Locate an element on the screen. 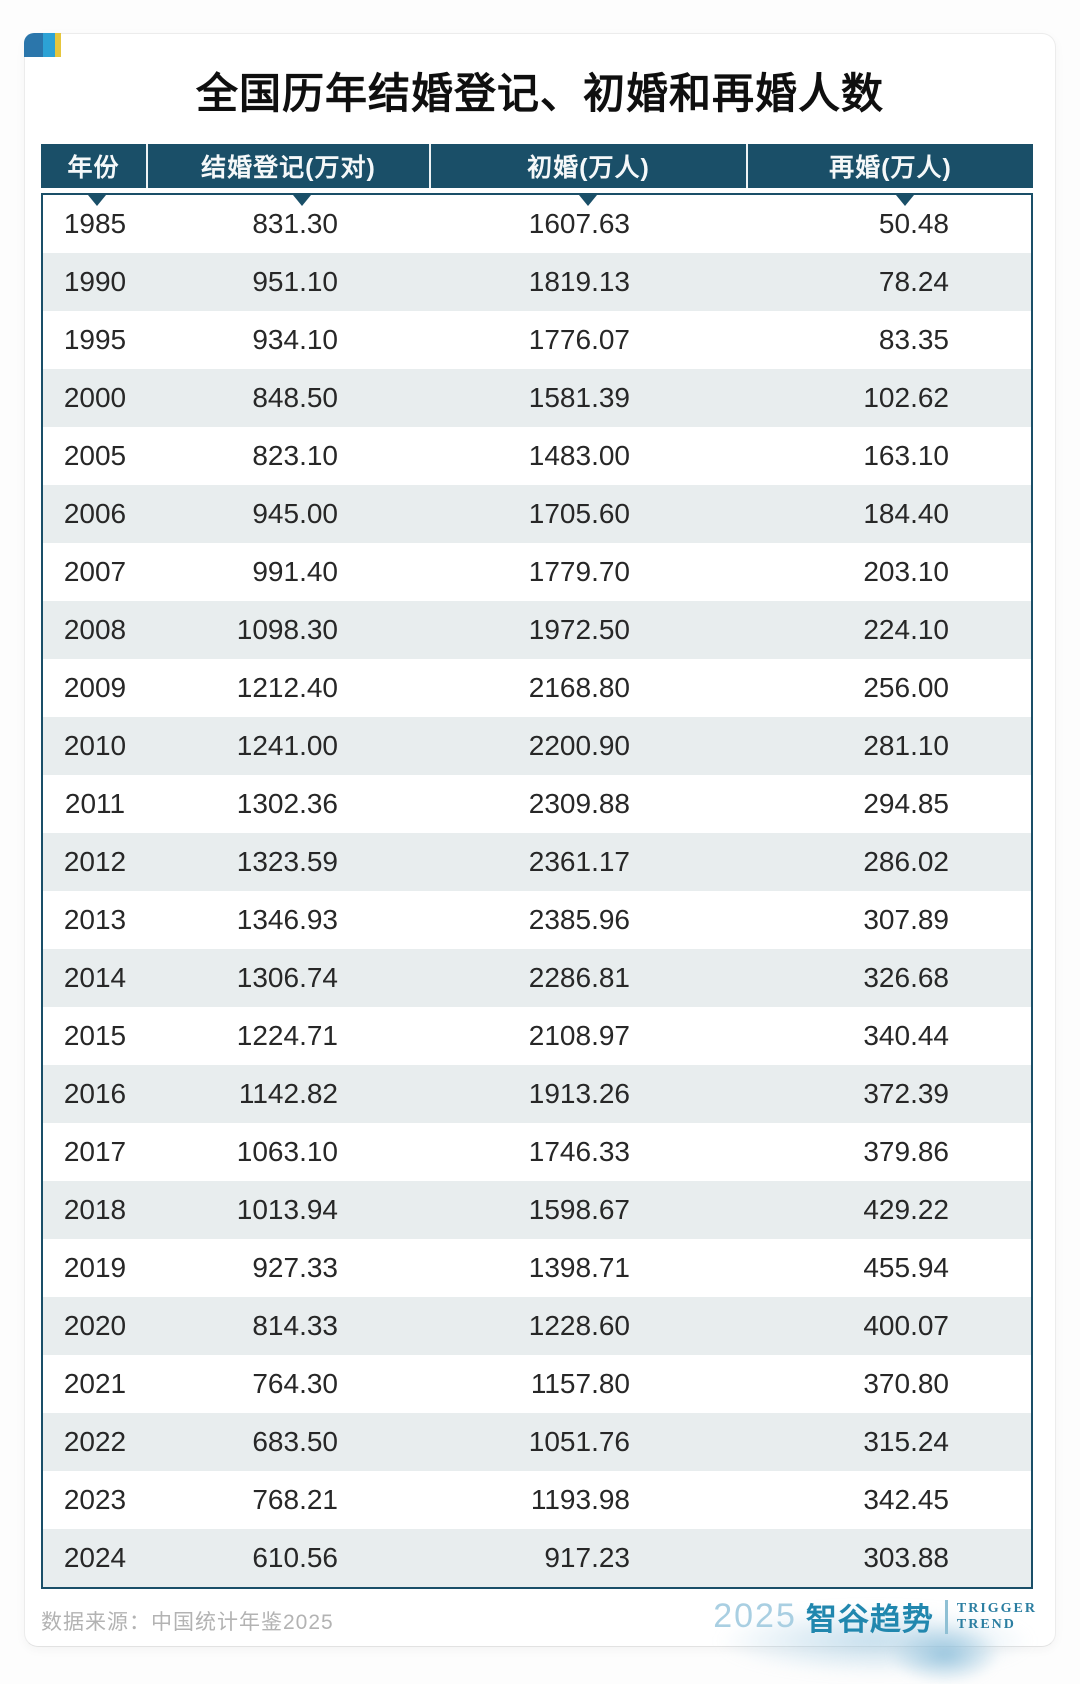 Image resolution: width=1080 pixels, height=1684 pixels. table-row: 2010 1241.00 2200.90 281.10 is located at coordinates (537, 746).